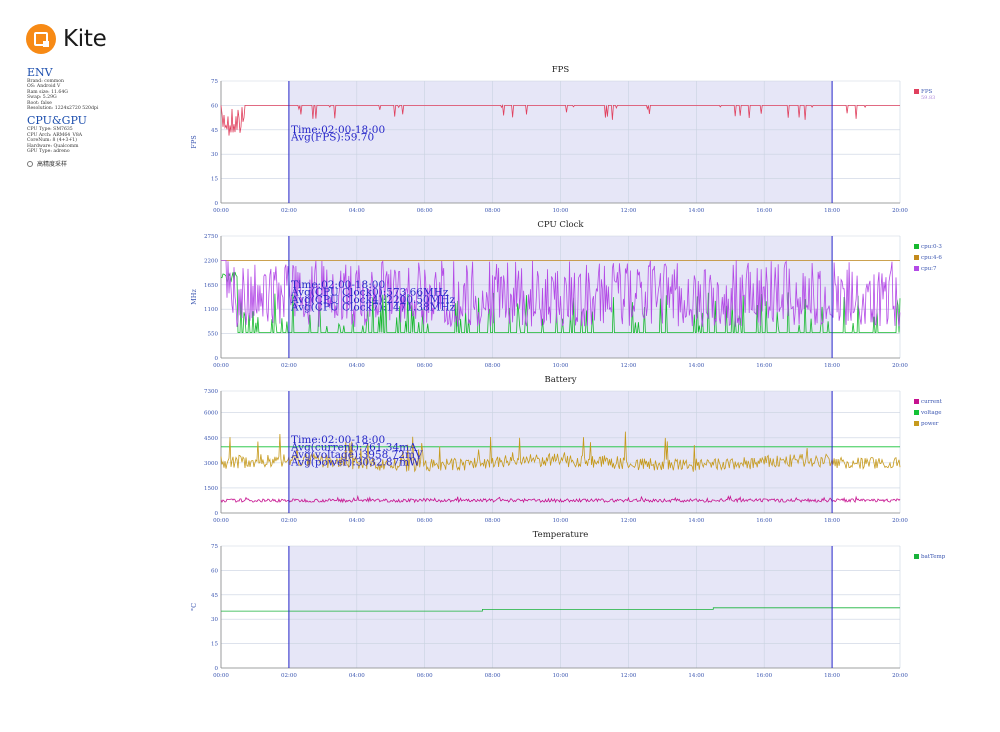 The width and height of the screenshot is (1000, 732). Describe the element at coordinates (932, 402) in the screenshot. I see `legend-label: current` at that location.